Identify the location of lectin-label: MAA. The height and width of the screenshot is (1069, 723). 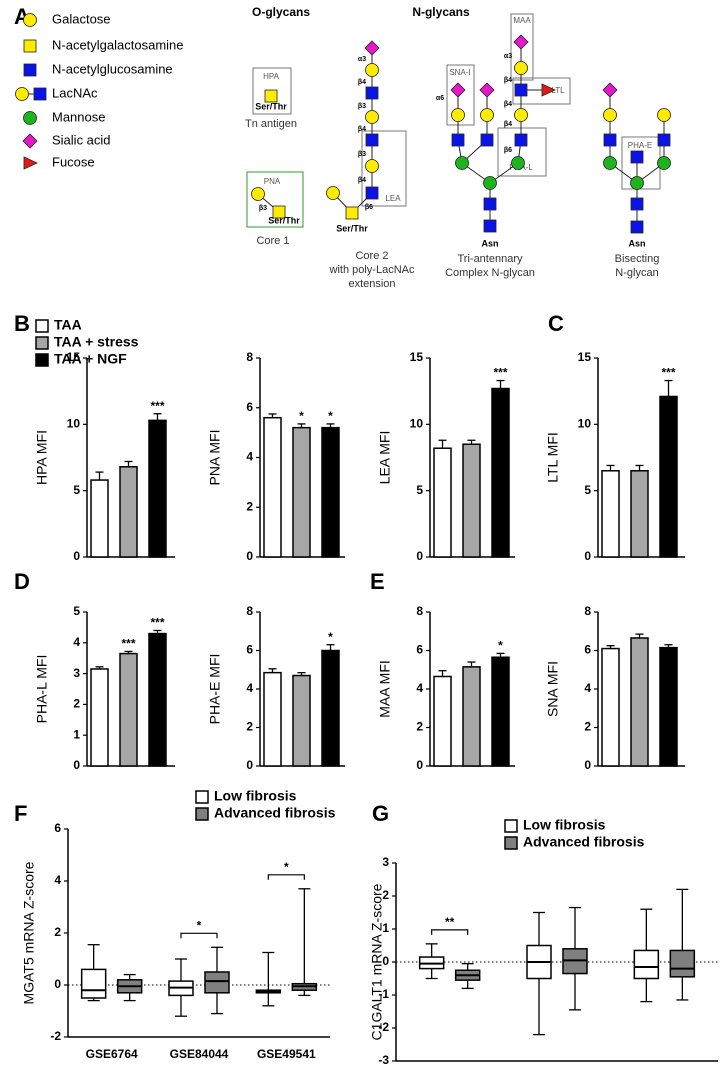
(522, 20).